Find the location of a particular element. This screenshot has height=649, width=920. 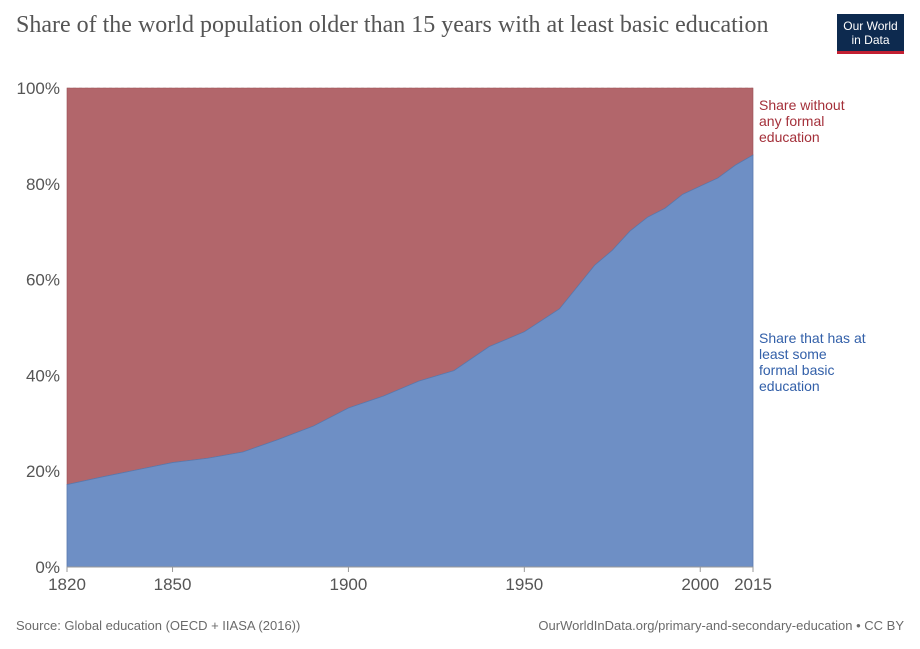

label-basic-education: Share that has at is located at coordinates (812, 338).